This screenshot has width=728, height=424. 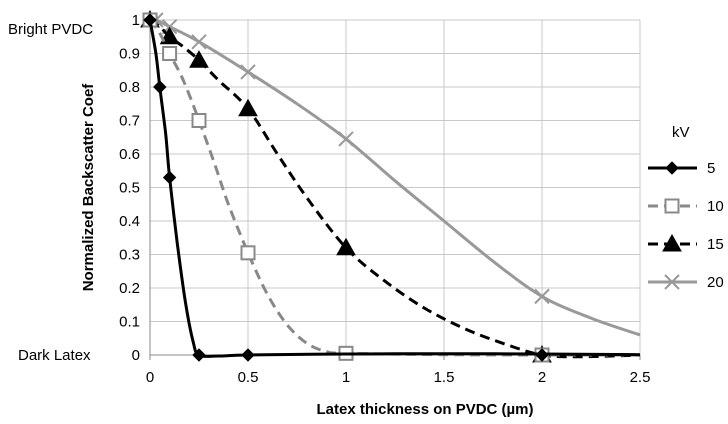 I want to click on x-tick-labels: 0 0.5 1 1.5 2 2.5, so click(x=398, y=377).